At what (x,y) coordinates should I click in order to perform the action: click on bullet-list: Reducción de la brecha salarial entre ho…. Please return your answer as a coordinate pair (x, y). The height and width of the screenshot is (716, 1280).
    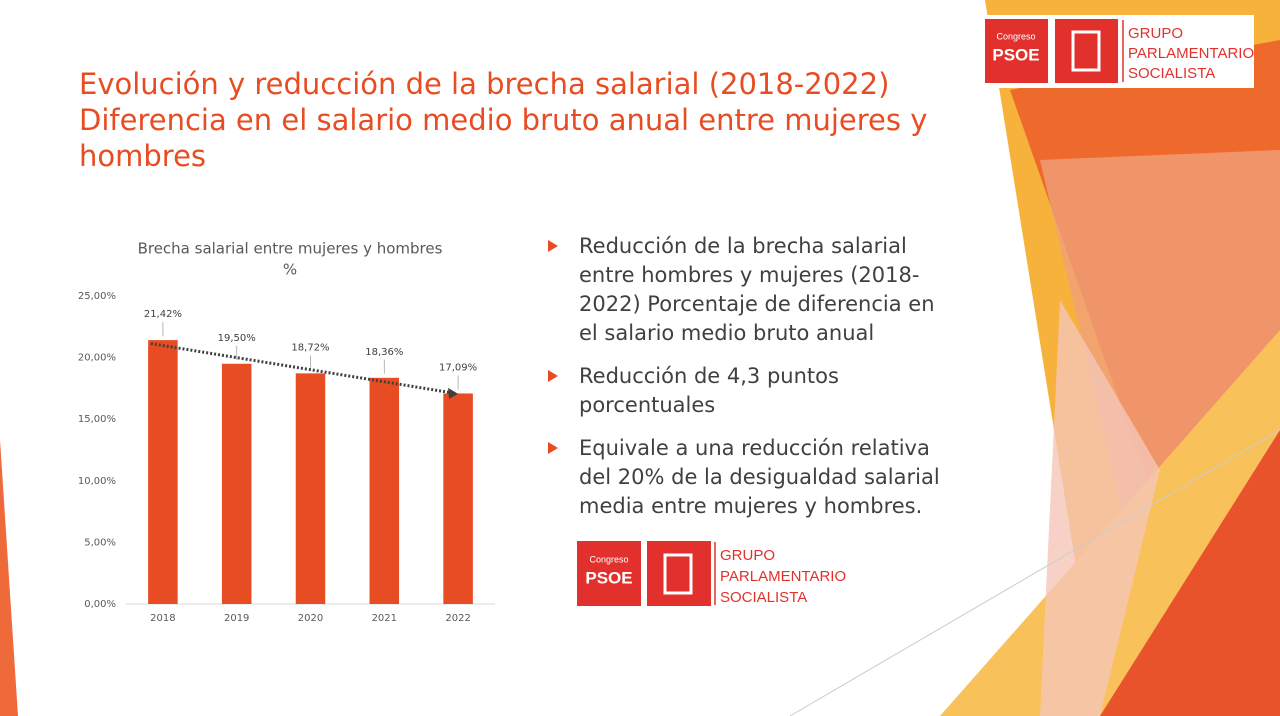
    Looking at the image, I should click on (748, 383).